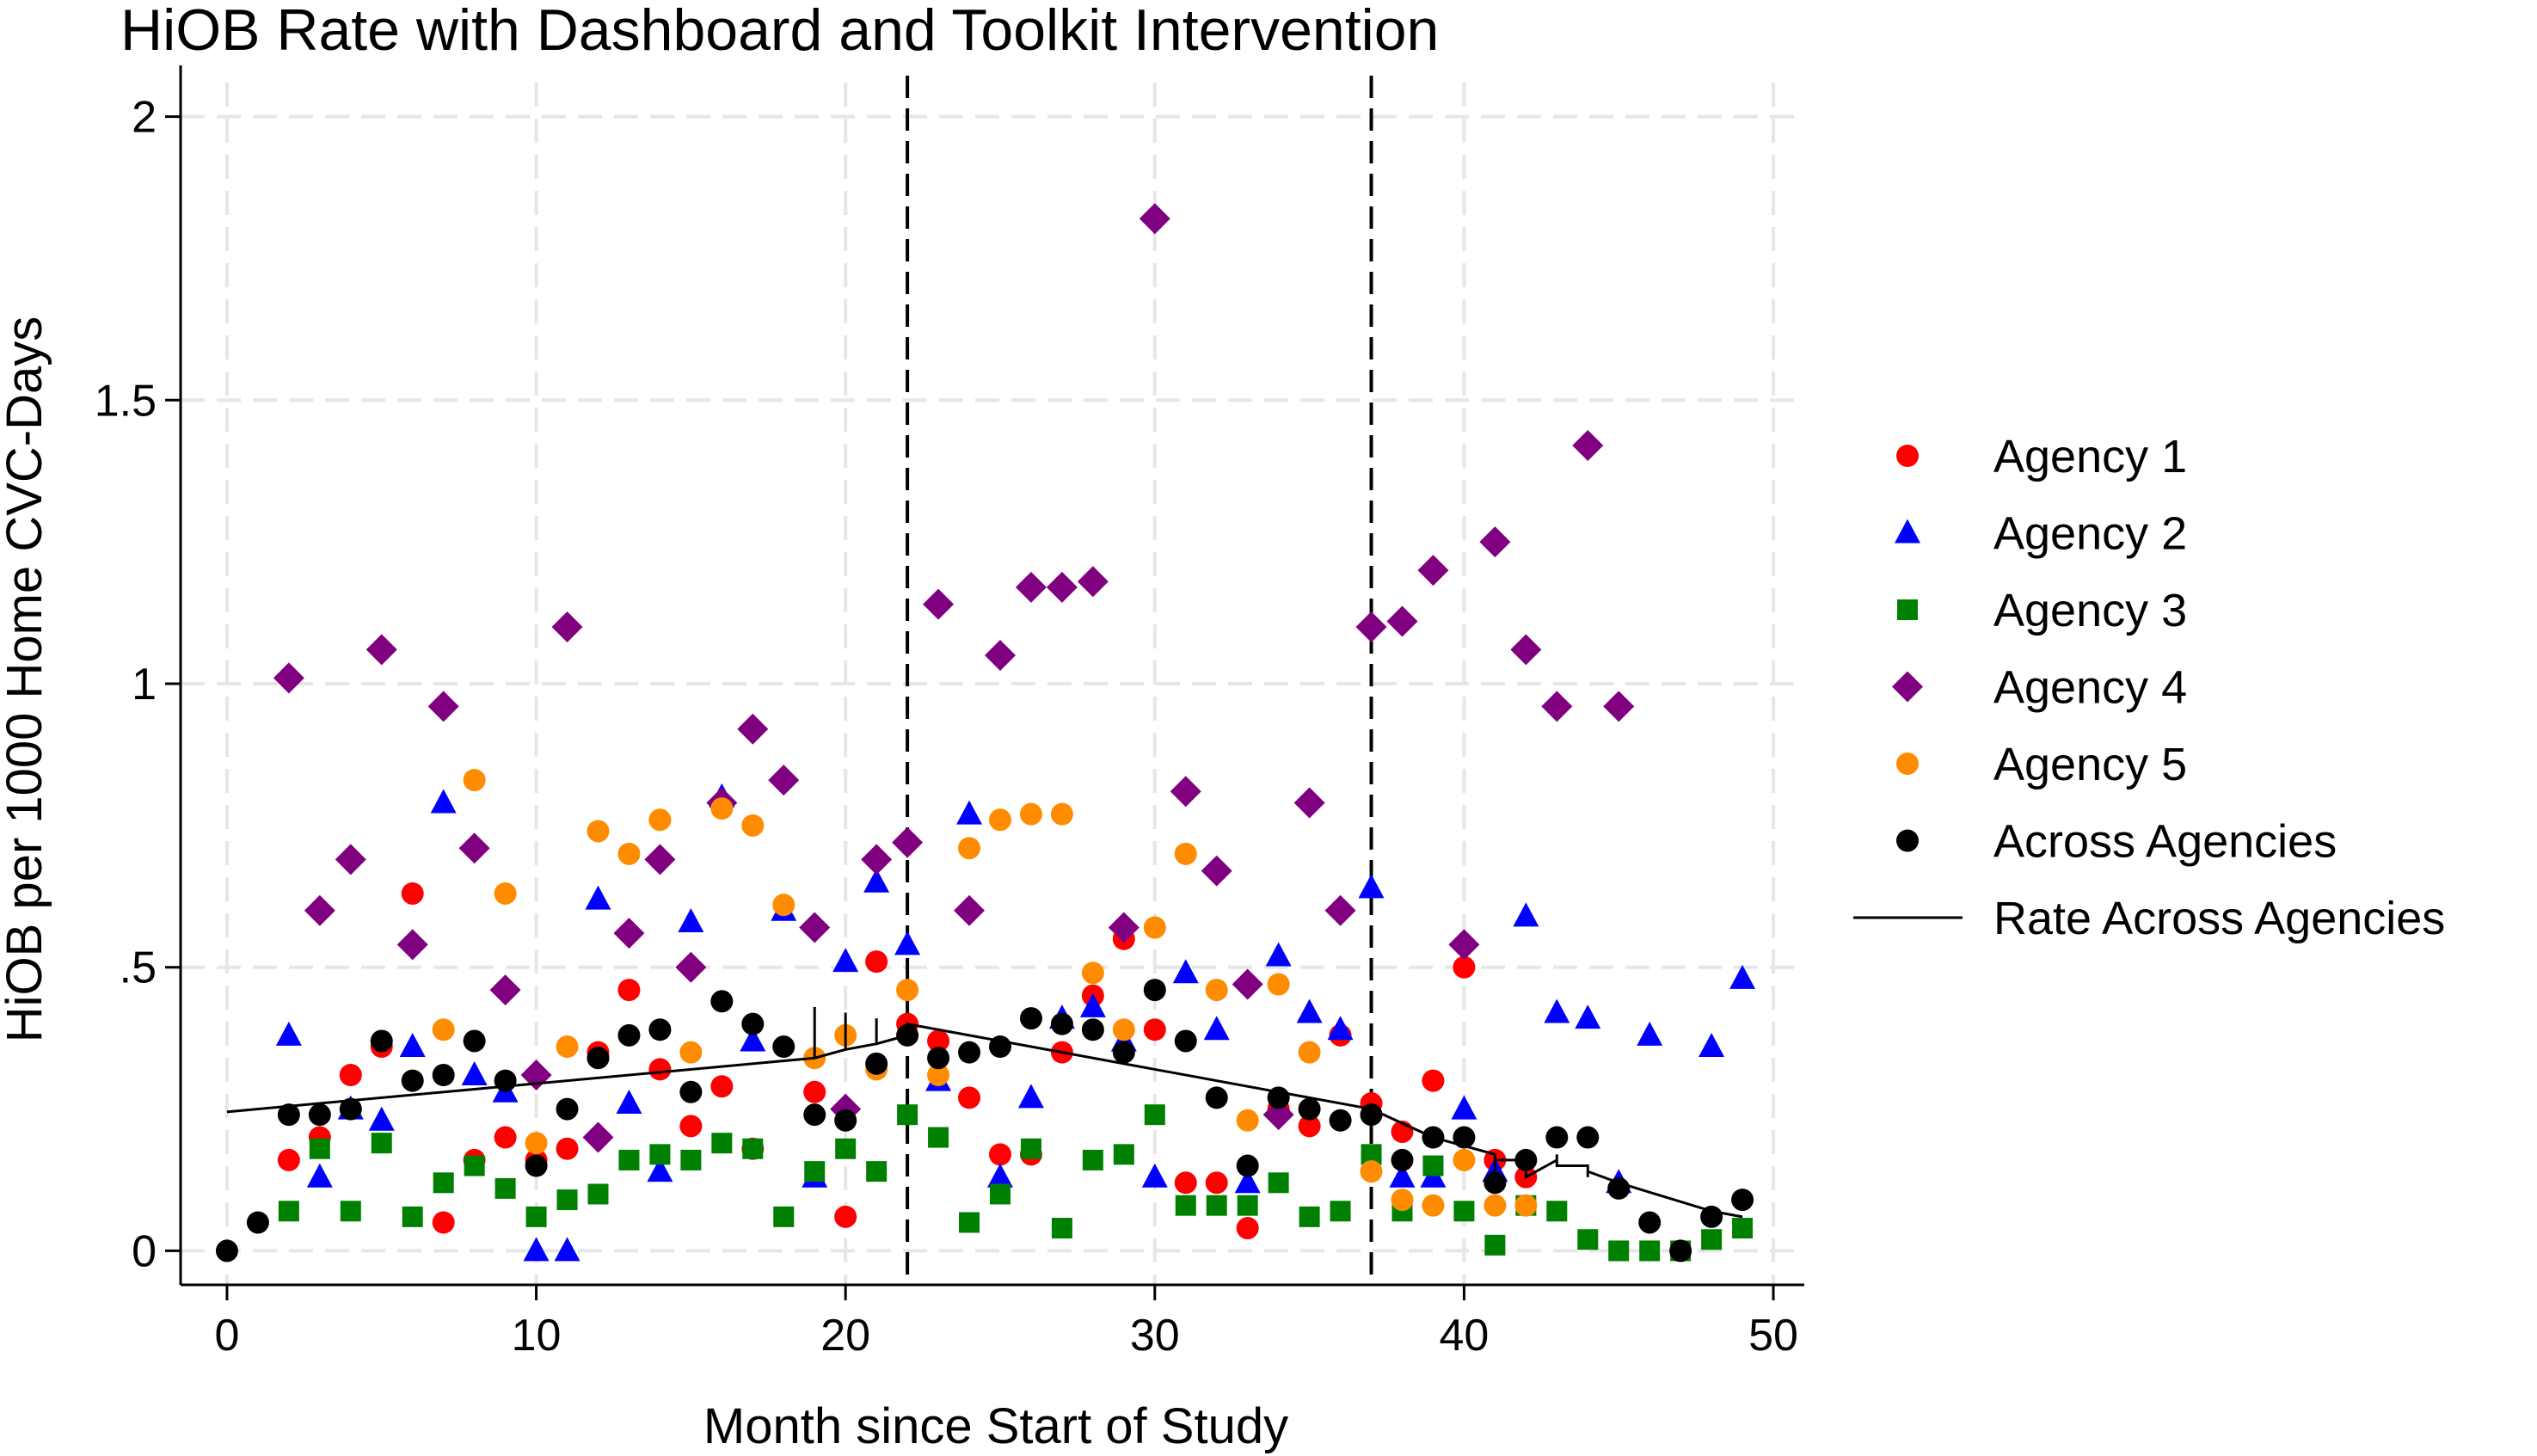 The width and height of the screenshot is (2537, 1456). What do you see at coordinates (26, 680) in the screenshot?
I see `y-axis-label: HiOB per 1000 Home CVC-Days` at bounding box center [26, 680].